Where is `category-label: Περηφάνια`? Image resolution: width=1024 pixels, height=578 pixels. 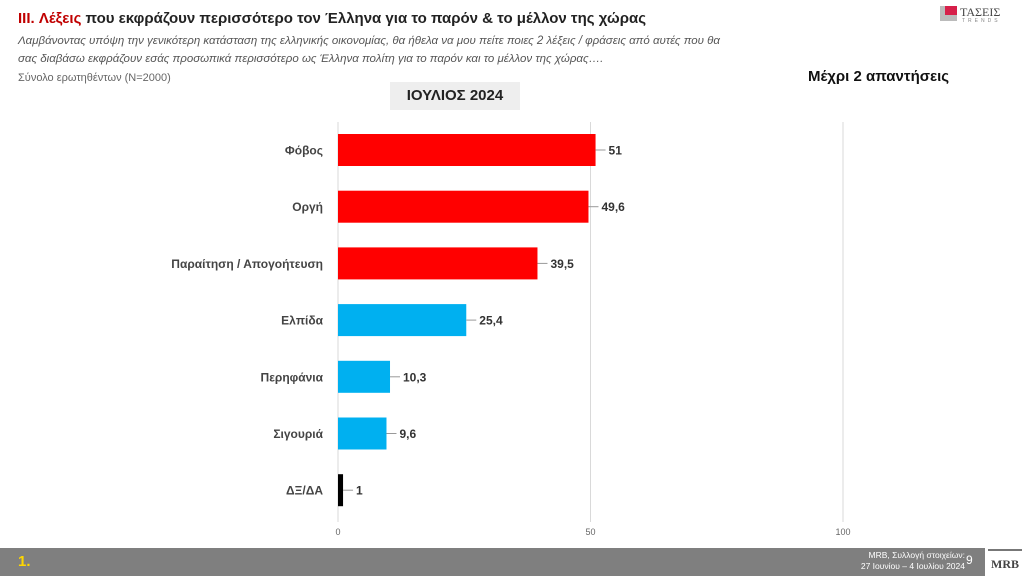 category-label: Περηφάνια is located at coordinates (292, 377).